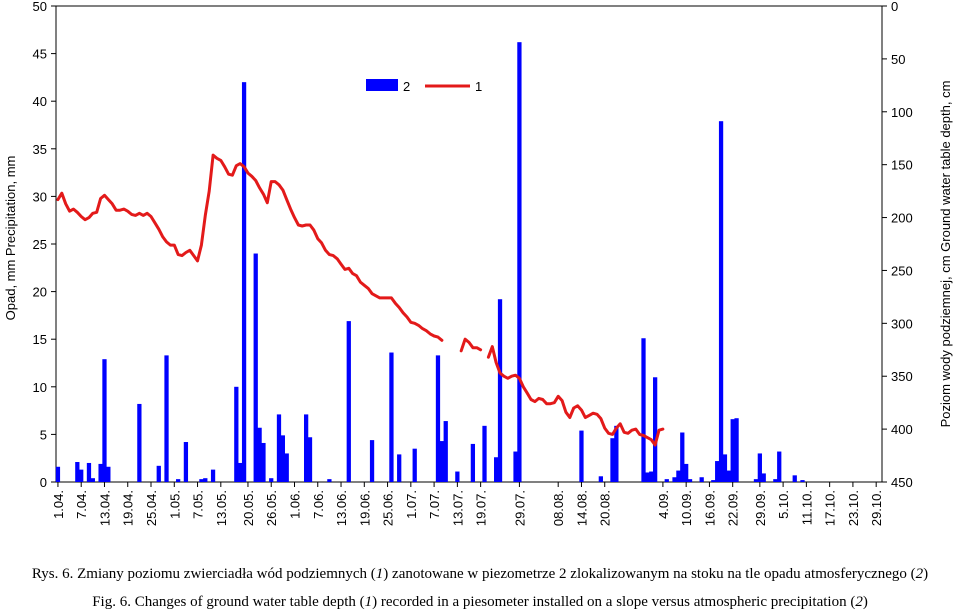 The height and width of the screenshot is (615, 960). I want to click on x-tick-label: 17.10., so click(830, 508).